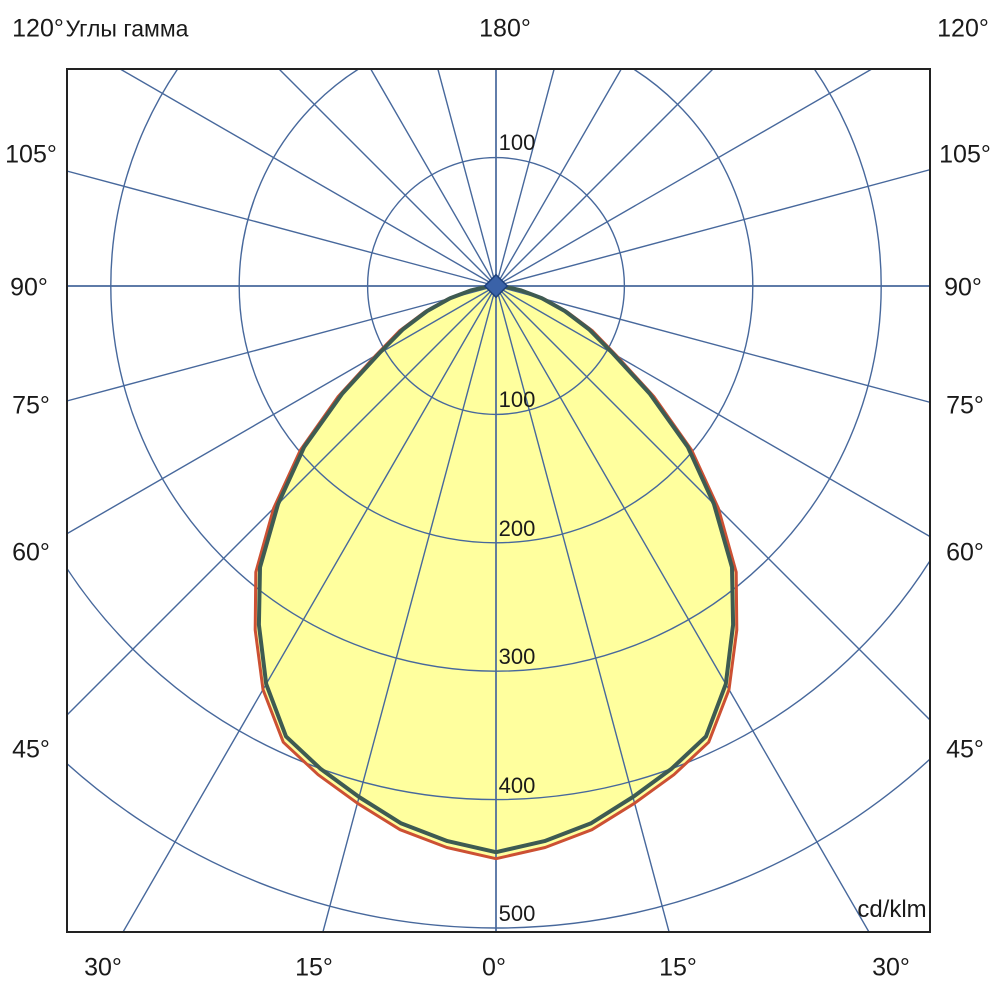  Describe the element at coordinates (496, 286) in the screenshot. I see `pole-marker` at that location.